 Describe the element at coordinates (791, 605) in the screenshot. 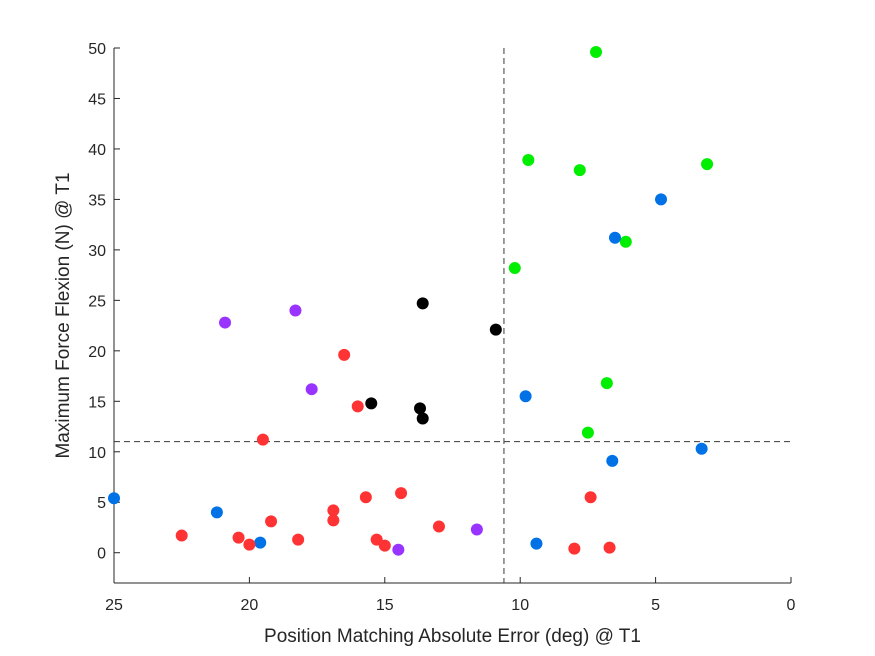

I see `x-tick-label: 0` at that location.